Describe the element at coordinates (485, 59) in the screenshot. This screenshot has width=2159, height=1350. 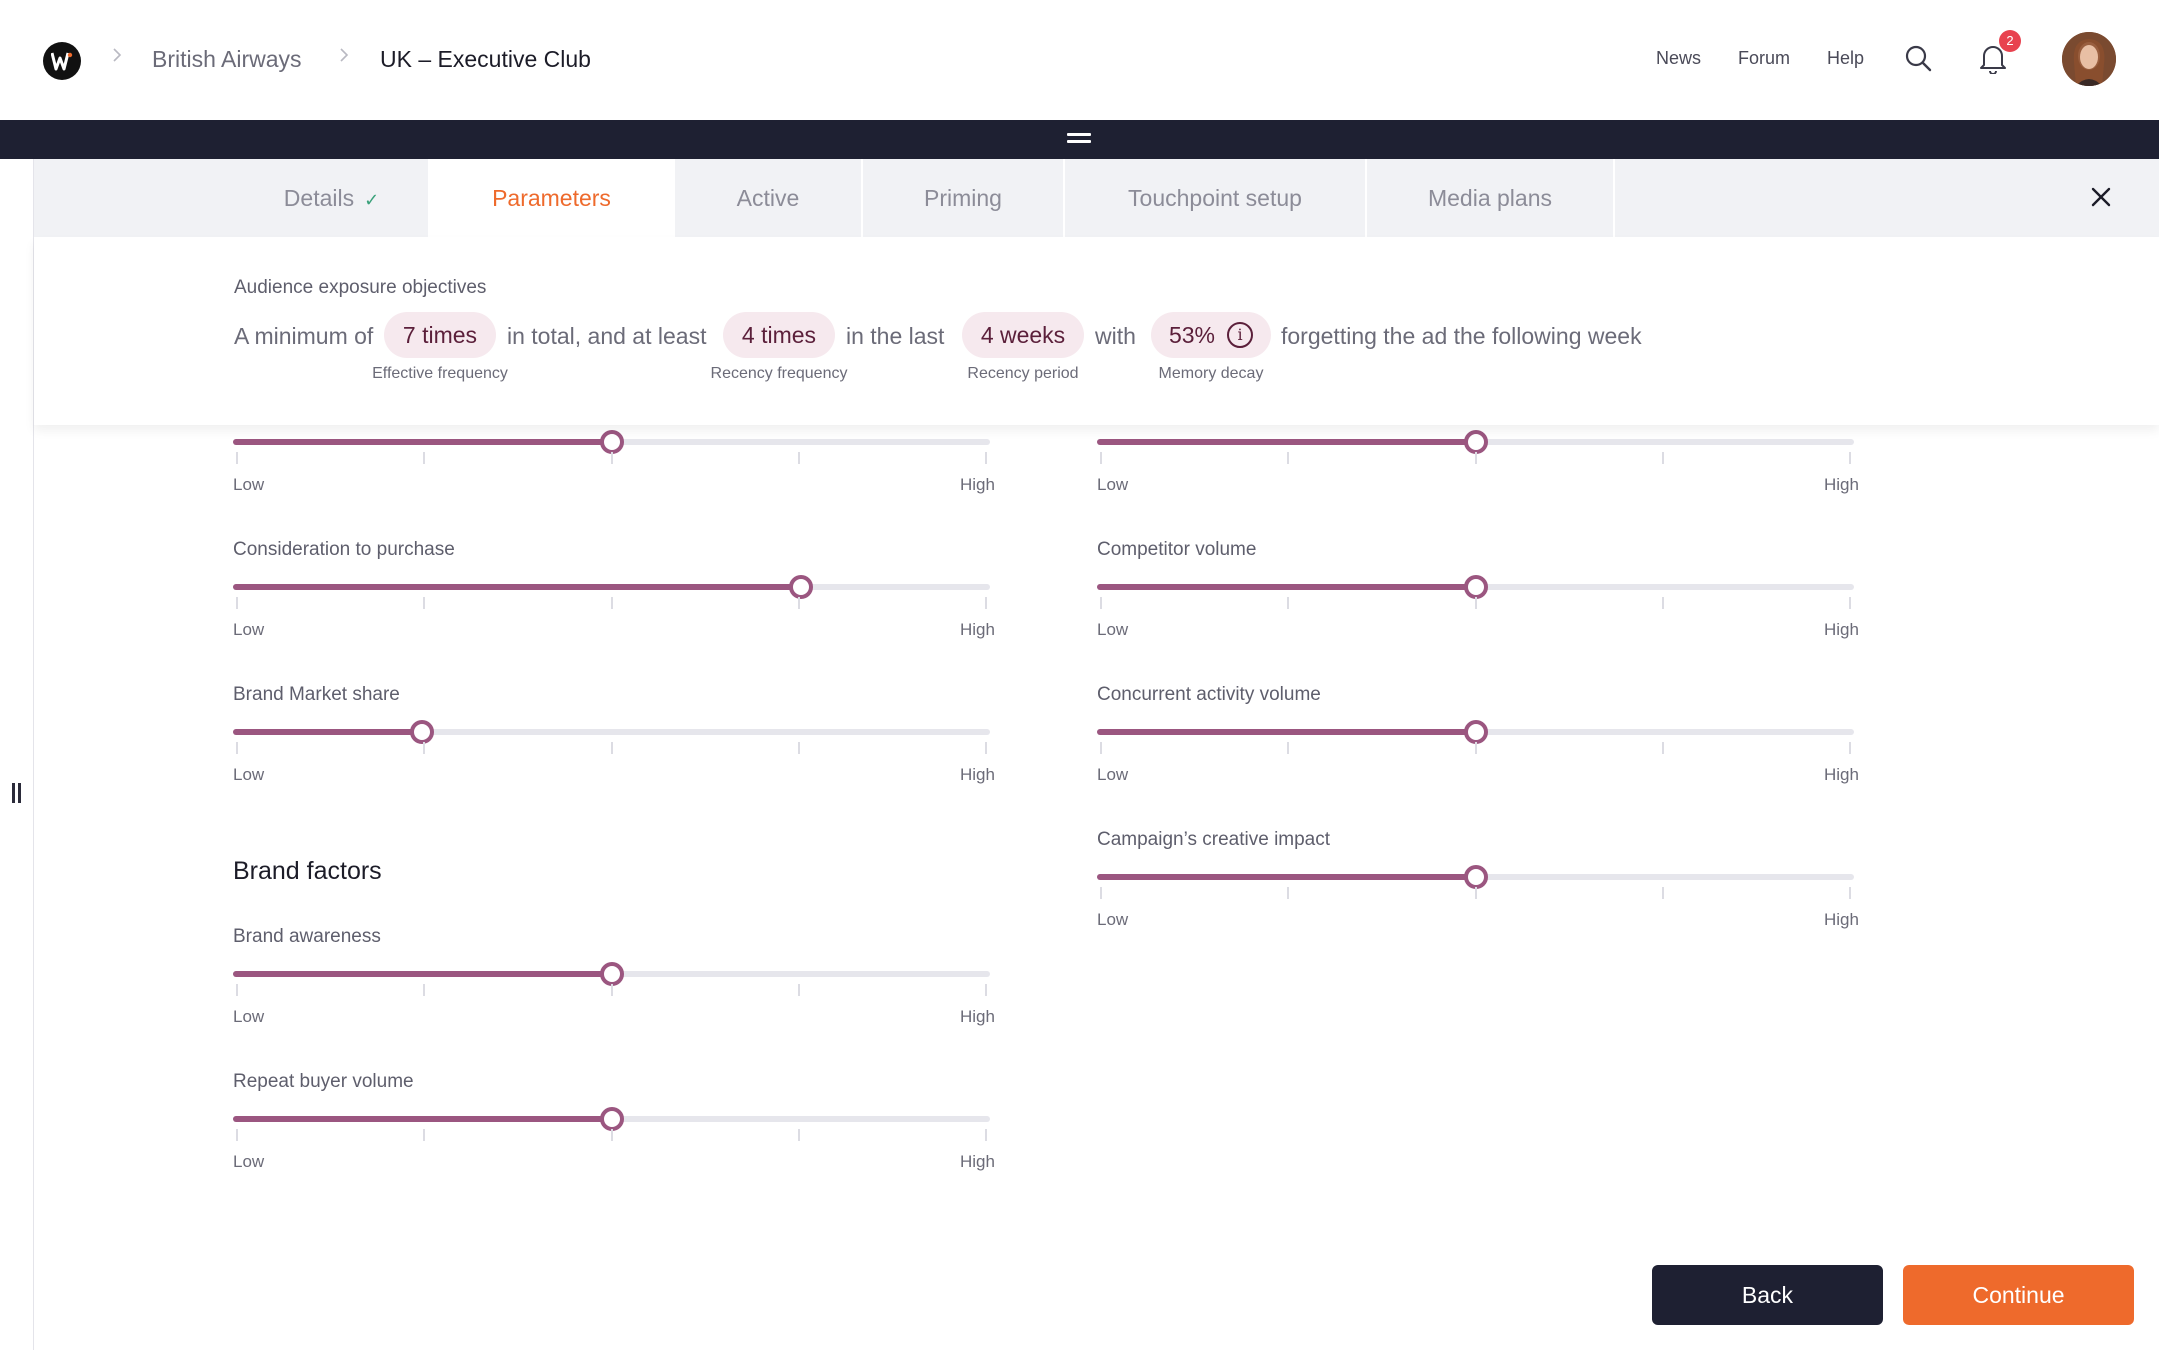
I see `breadcrumb-current-page: UK – Executive Club` at that location.